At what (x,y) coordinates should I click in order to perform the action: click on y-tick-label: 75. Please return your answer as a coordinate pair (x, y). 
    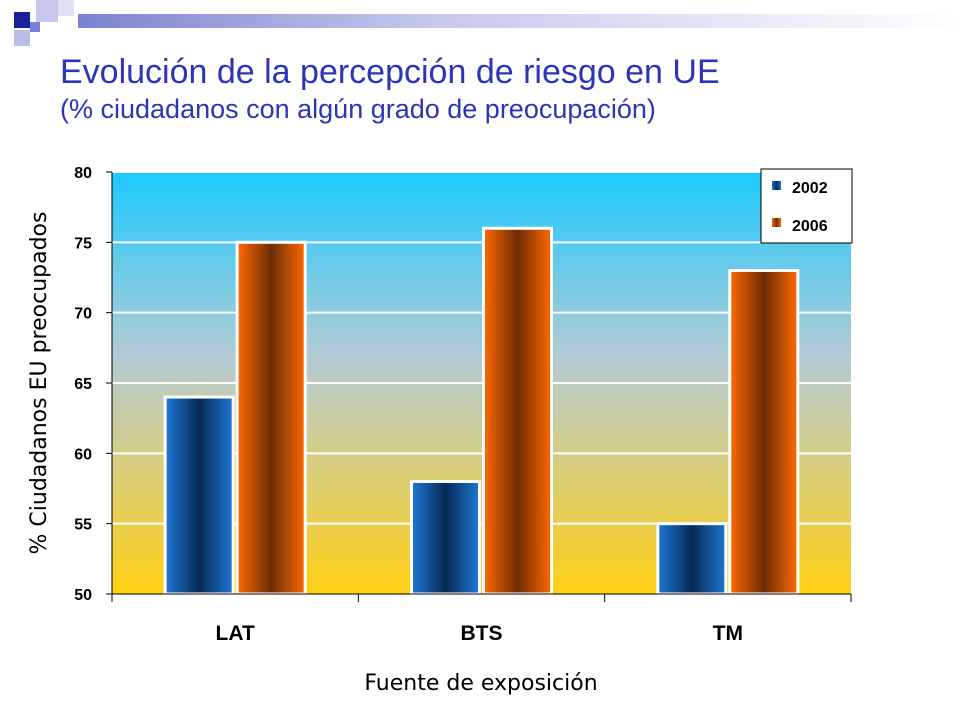
    Looking at the image, I should click on (83, 243).